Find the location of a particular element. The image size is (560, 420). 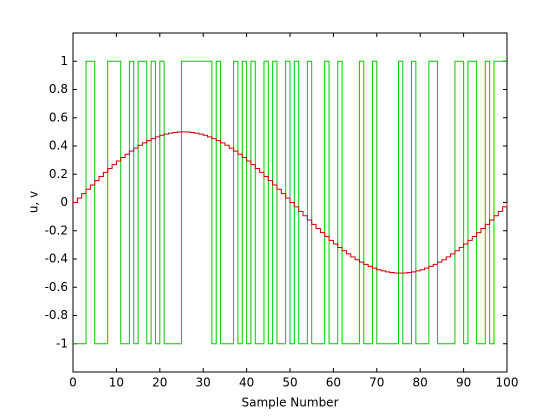

y-tick-label: -0.2 is located at coordinates (56, 230).